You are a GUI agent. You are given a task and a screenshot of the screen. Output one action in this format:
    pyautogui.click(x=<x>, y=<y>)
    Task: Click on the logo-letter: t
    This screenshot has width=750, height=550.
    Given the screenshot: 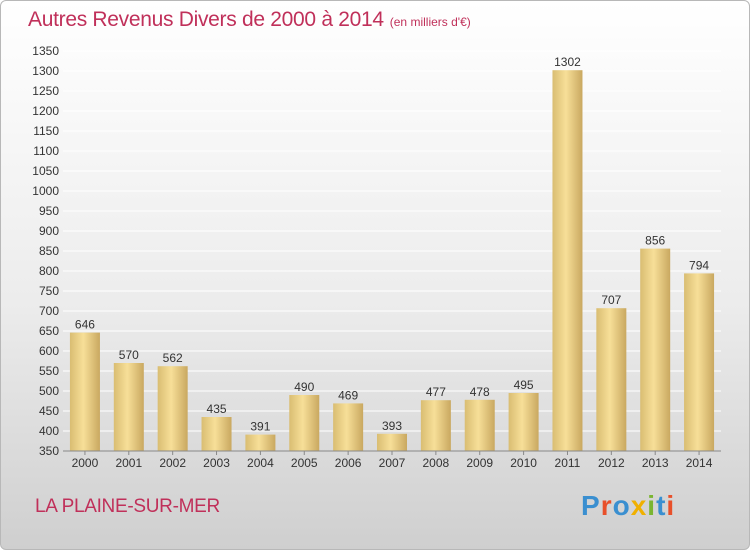 What is the action you would take?
    pyautogui.click(x=661, y=505)
    